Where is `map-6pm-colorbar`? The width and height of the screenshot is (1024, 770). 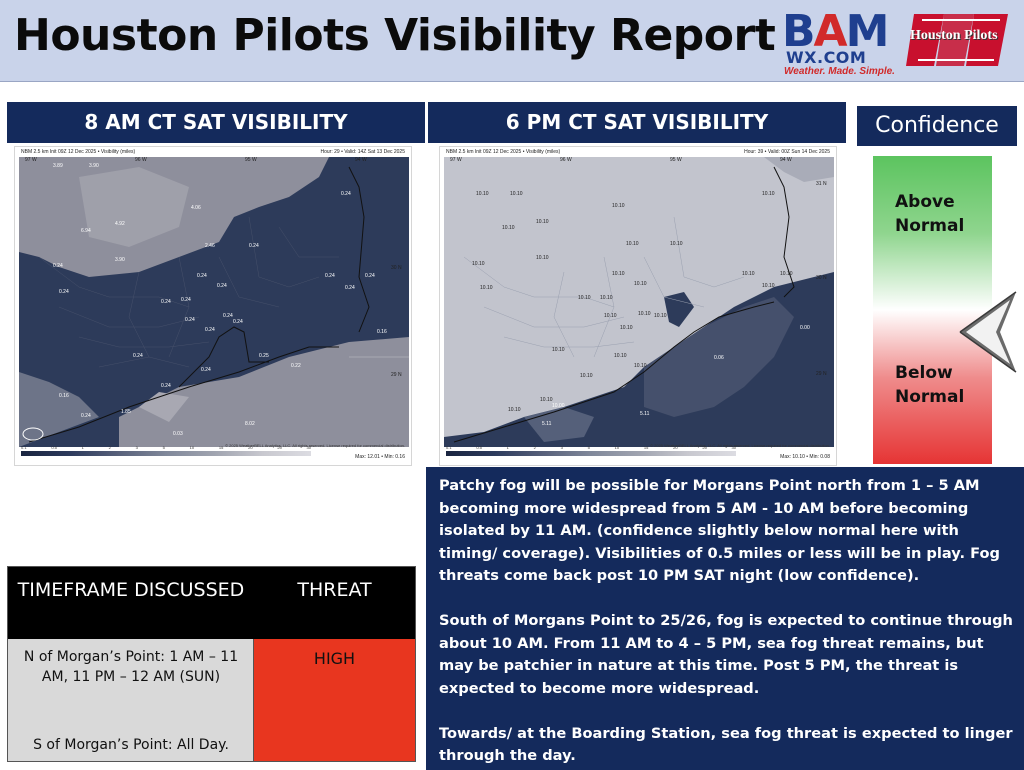
map-6pm-colorbar is located at coordinates (591, 453).